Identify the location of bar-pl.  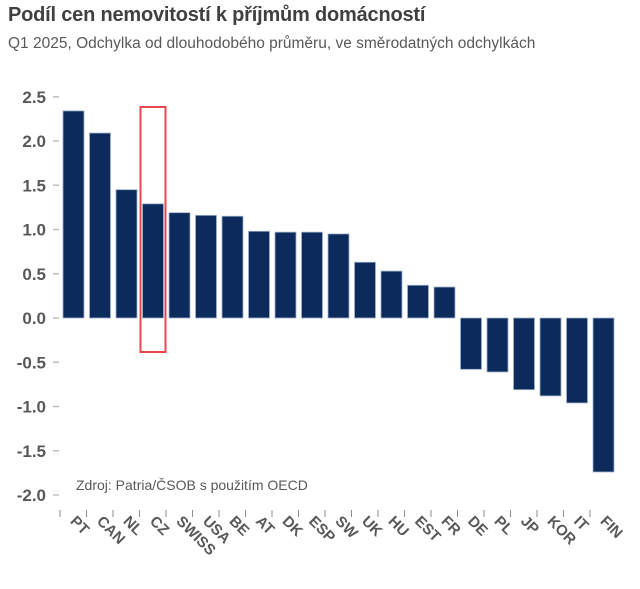
(497, 345).